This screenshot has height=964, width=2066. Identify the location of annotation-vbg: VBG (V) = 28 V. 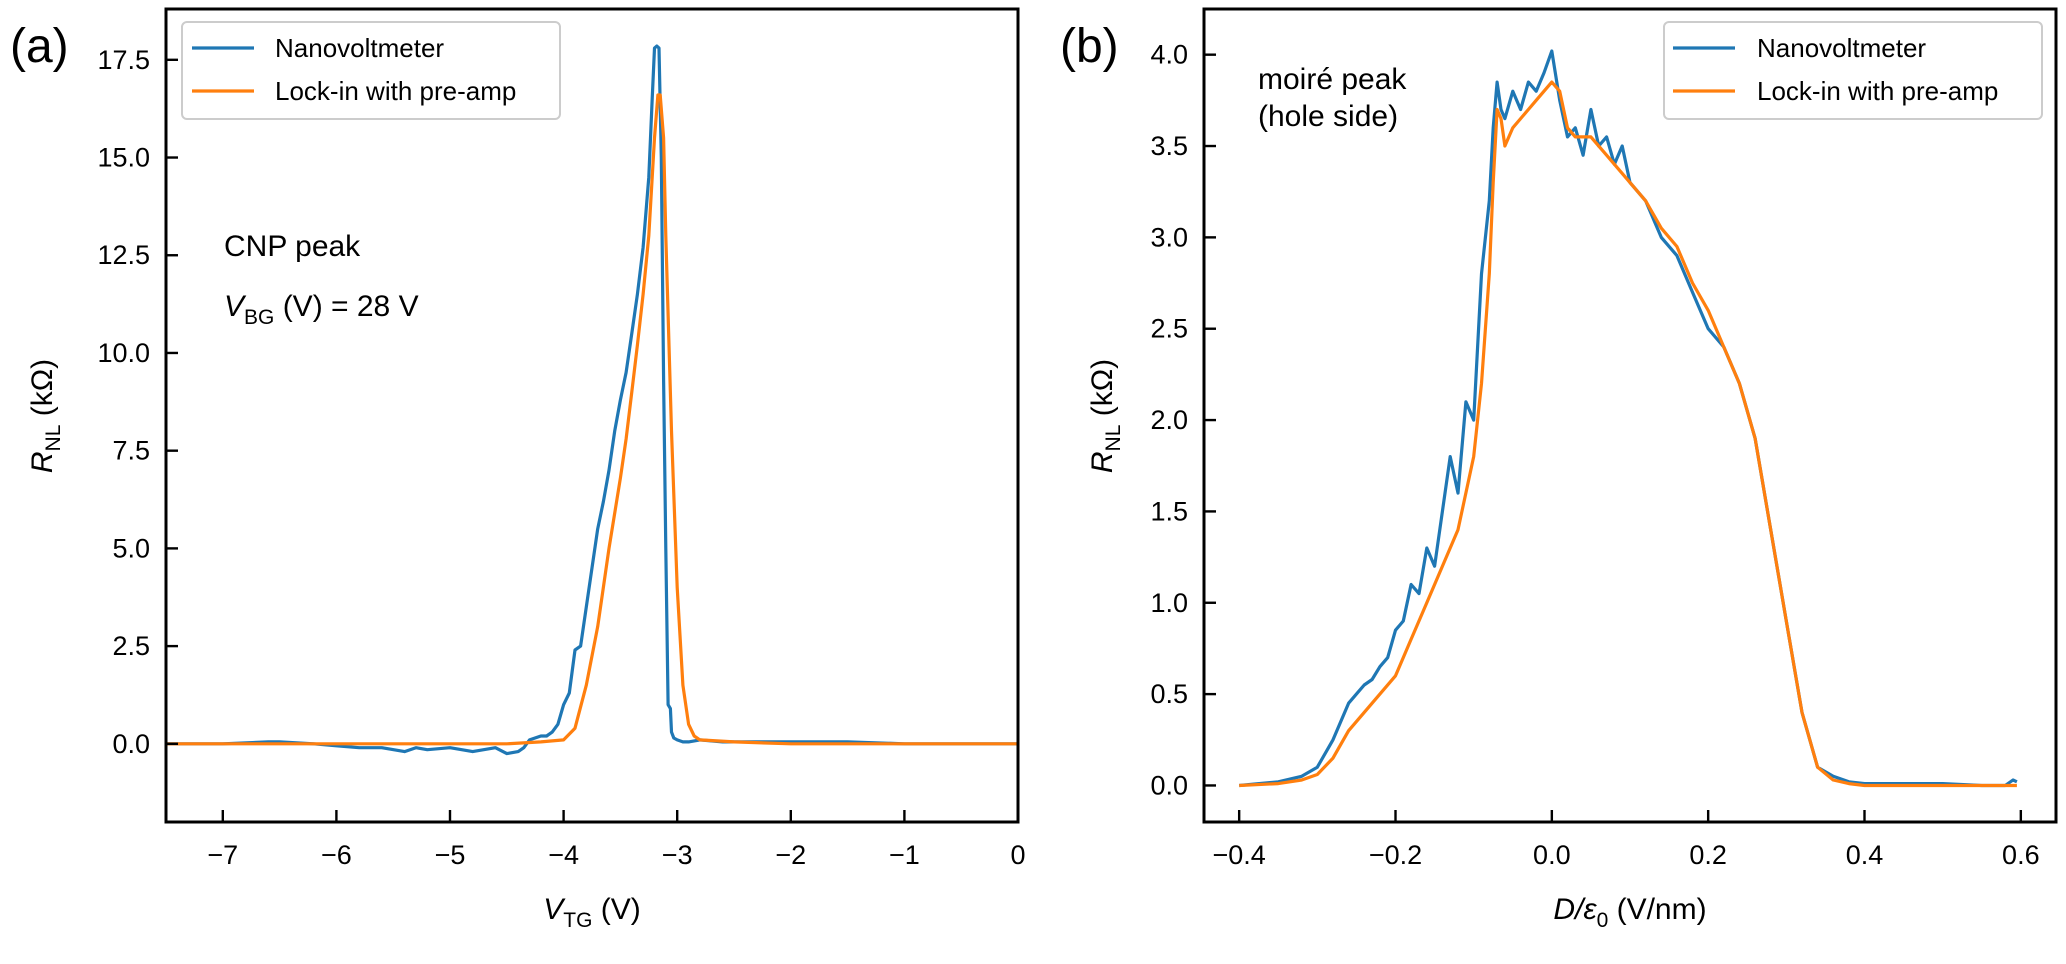
(321, 309).